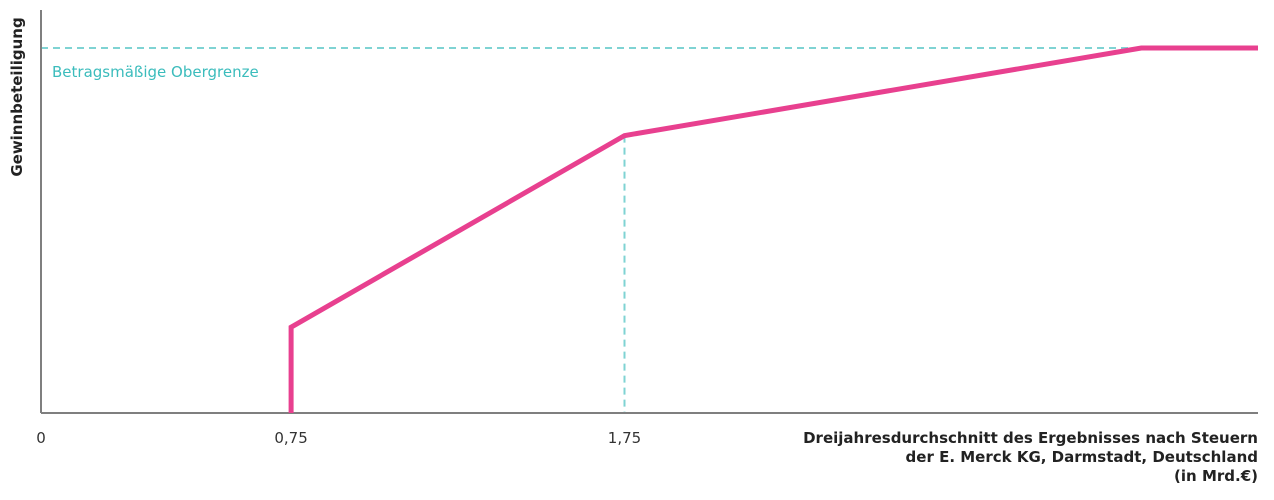  I want to click on x-axis-title-line: der E. Merck KG, Darmstadt, Deutschland, so click(1082, 457).